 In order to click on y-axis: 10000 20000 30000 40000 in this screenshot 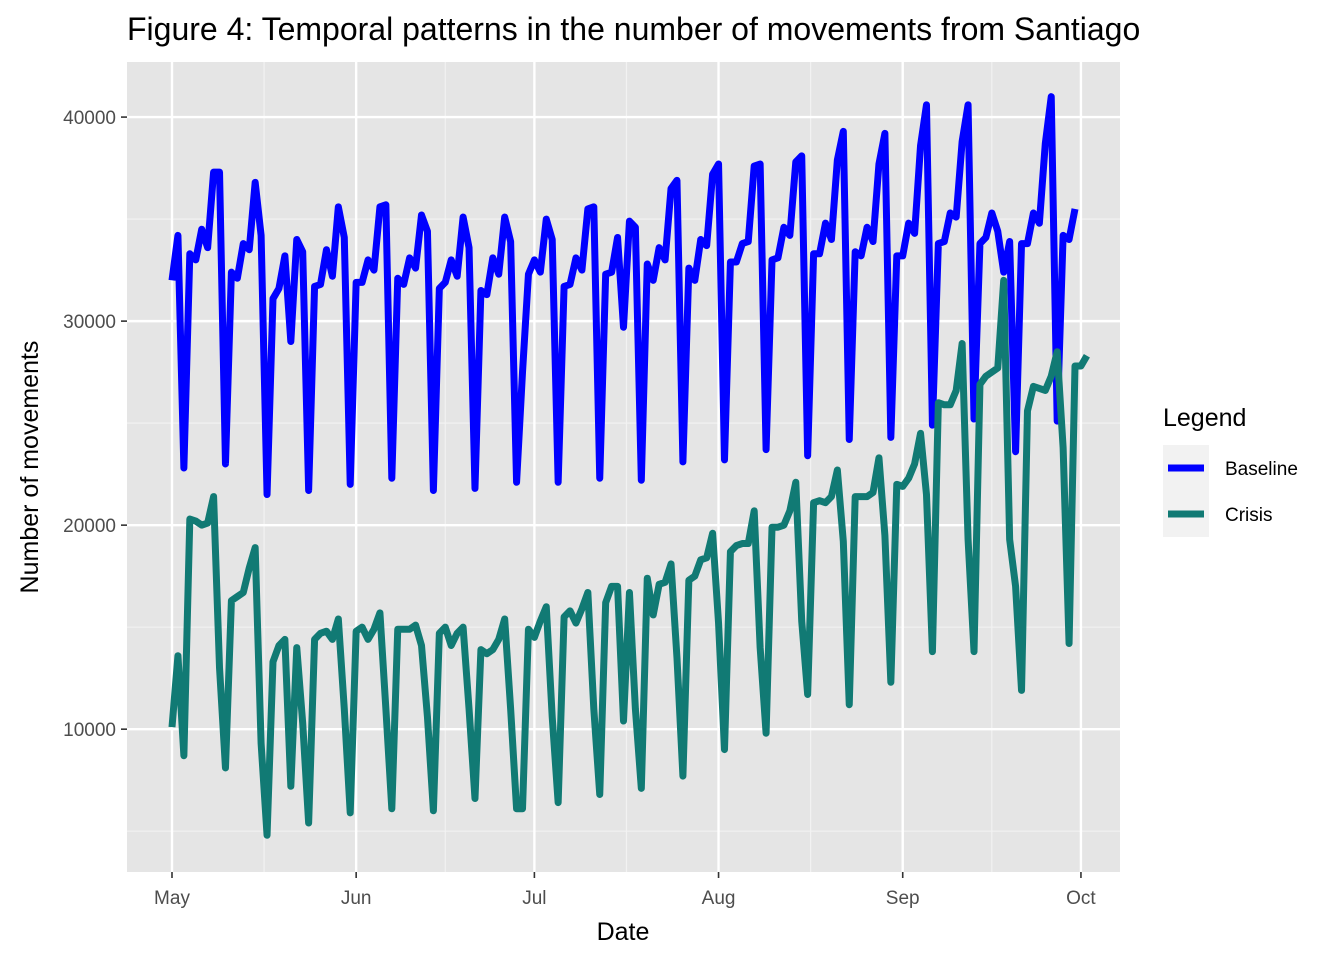, I will do `click(95, 424)`.